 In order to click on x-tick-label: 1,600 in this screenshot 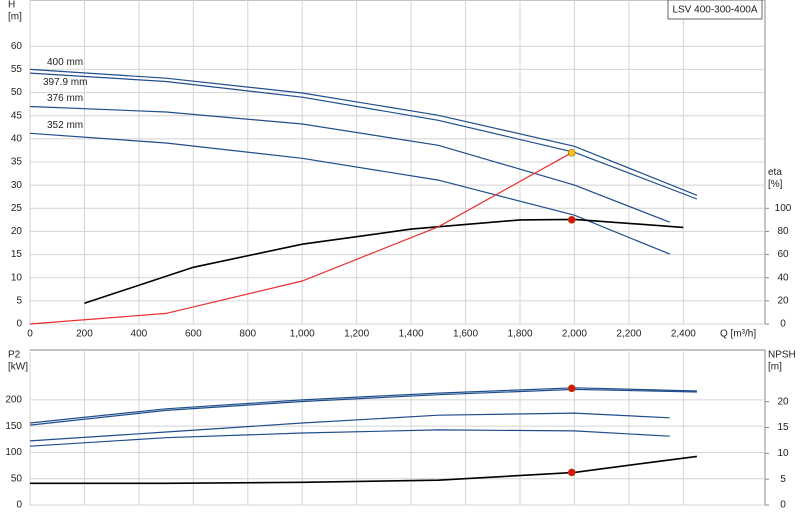, I will do `click(465, 334)`.